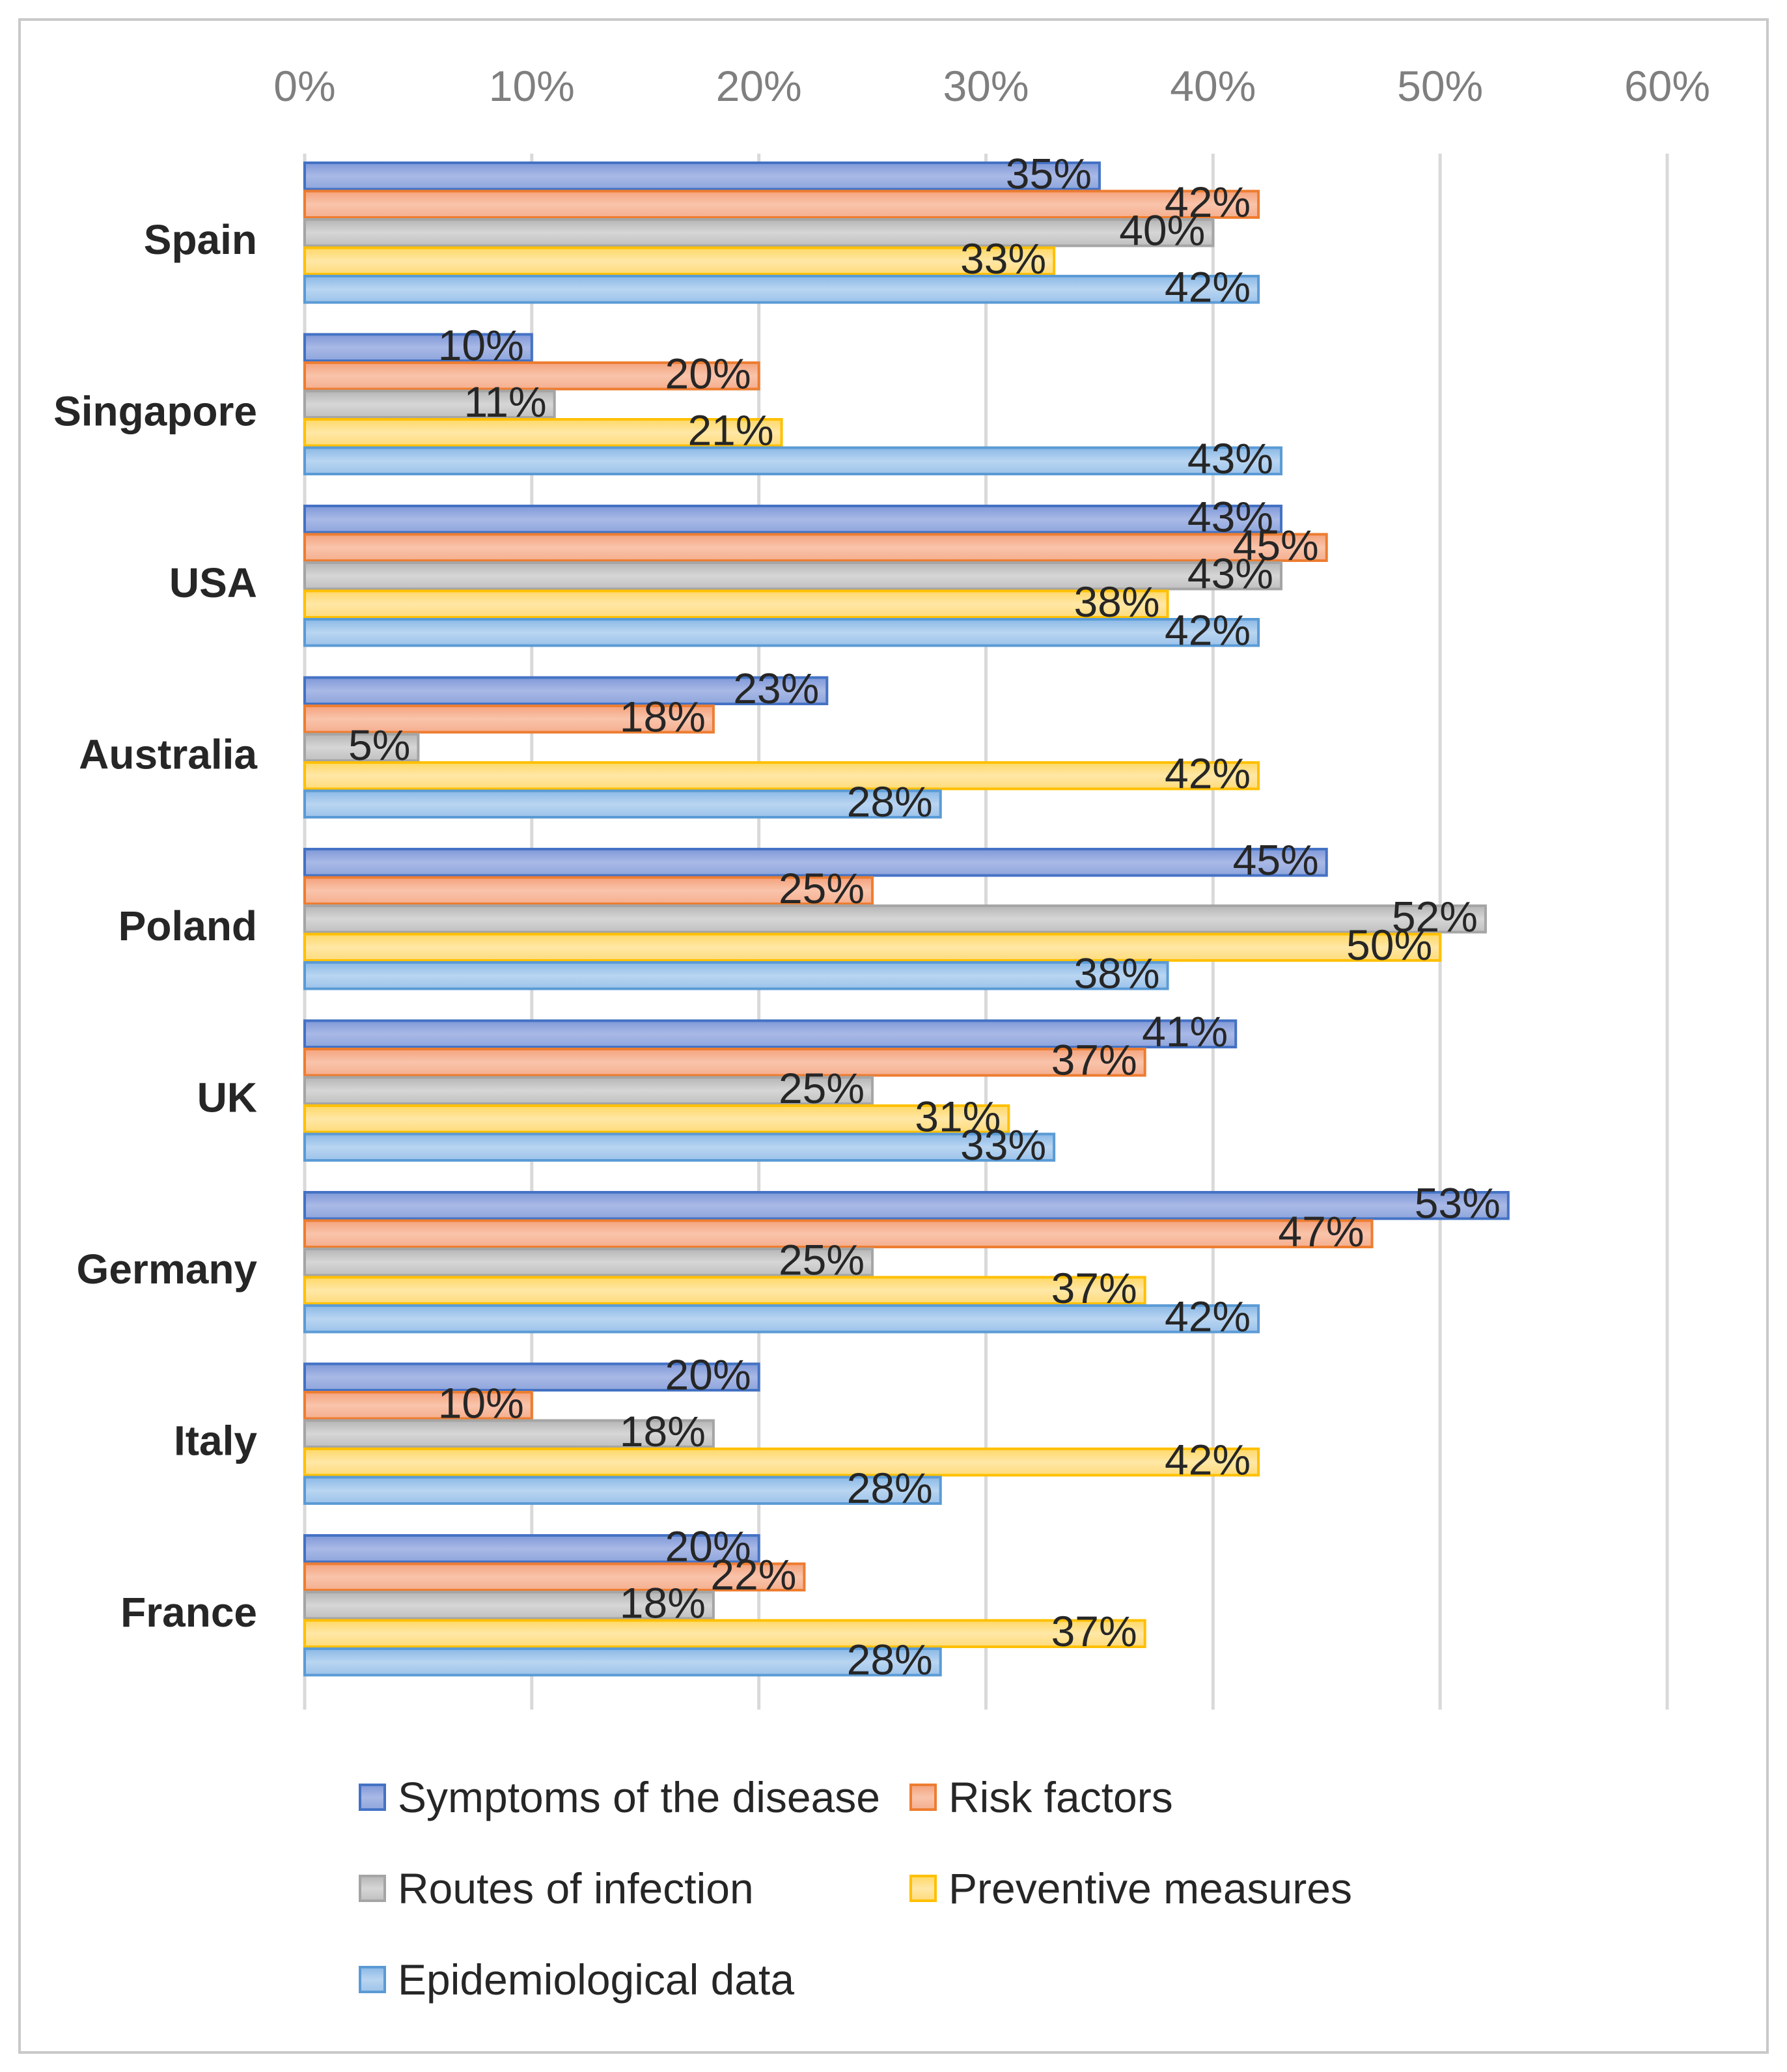  I want to click on data-label: 23%, so click(776, 688).